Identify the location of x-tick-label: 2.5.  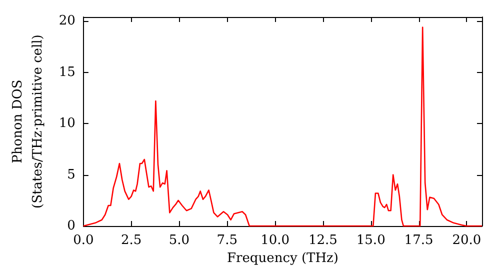
(131, 240).